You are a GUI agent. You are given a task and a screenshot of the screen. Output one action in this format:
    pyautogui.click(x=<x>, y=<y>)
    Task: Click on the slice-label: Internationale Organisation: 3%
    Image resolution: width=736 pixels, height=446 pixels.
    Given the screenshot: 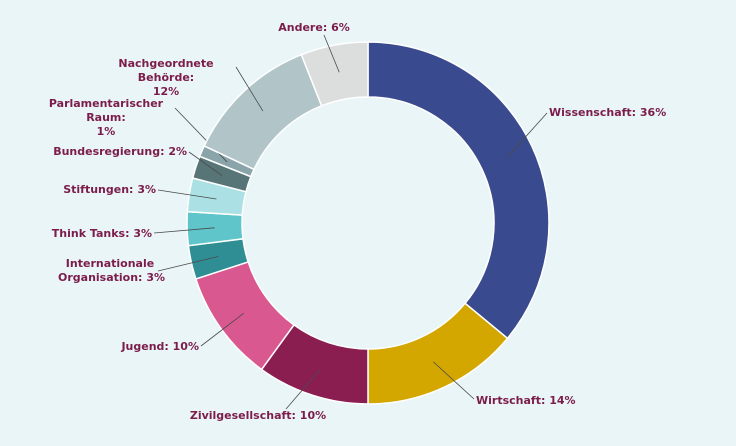 What is the action you would take?
    pyautogui.click(x=111, y=271)
    